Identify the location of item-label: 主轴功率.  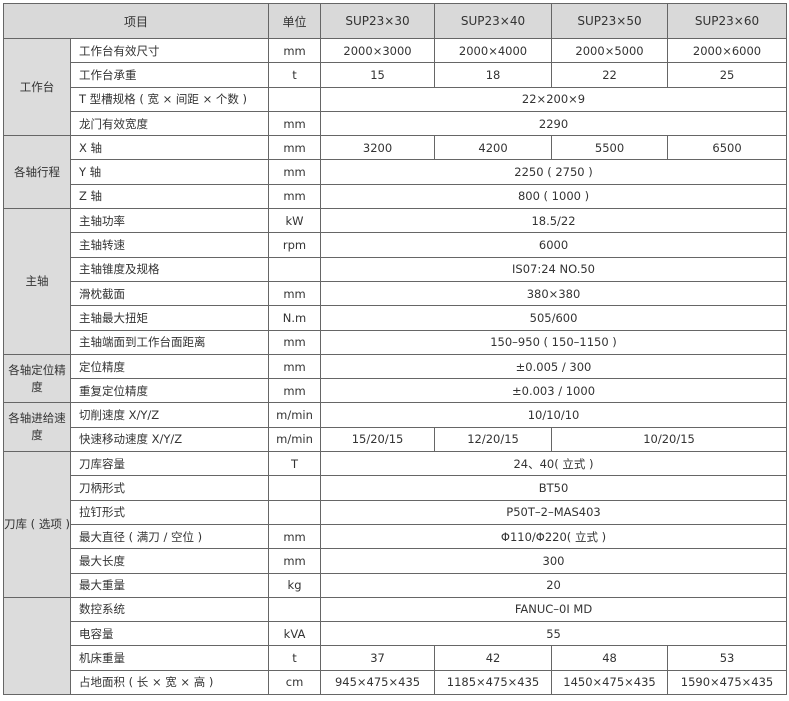
(169, 221).